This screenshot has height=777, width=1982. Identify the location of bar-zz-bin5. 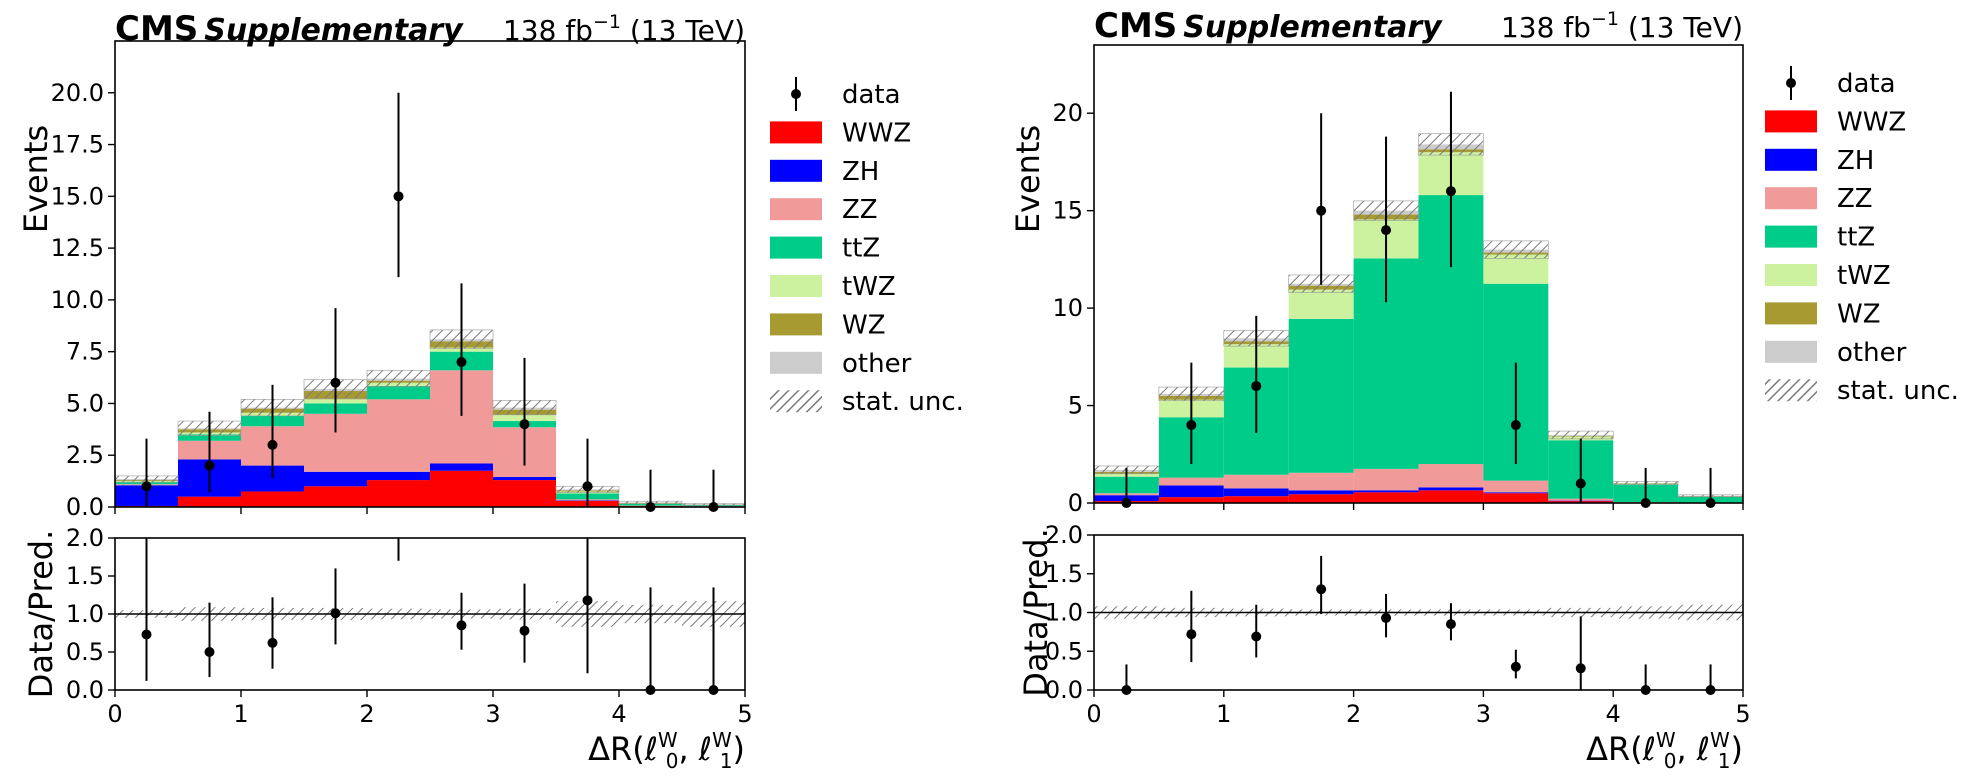
(398, 435).